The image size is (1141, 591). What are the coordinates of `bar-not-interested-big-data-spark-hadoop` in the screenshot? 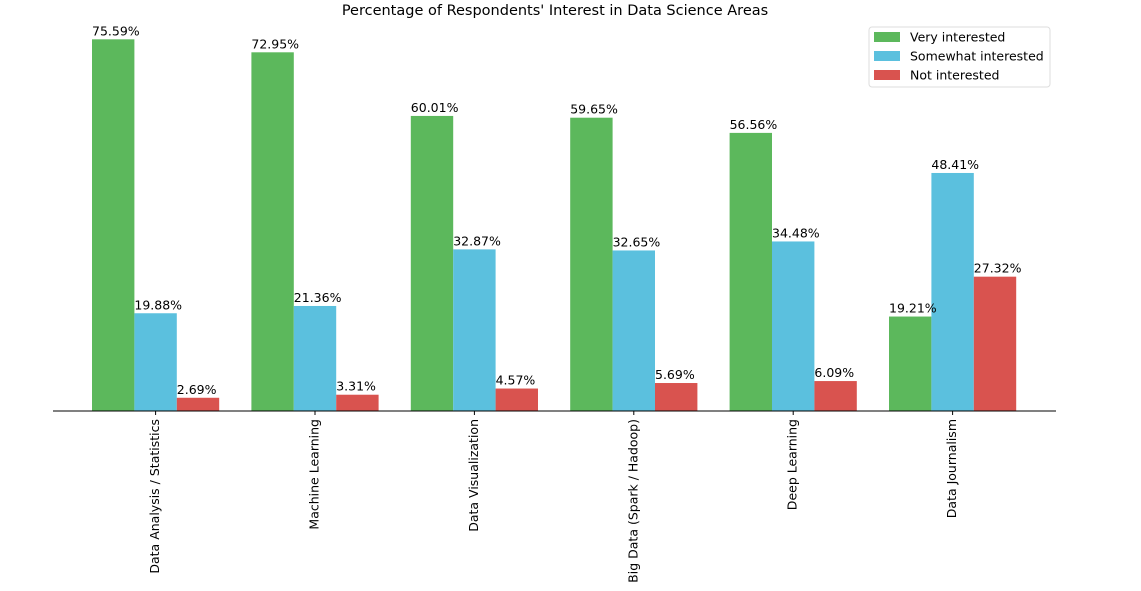 It's located at (676, 397).